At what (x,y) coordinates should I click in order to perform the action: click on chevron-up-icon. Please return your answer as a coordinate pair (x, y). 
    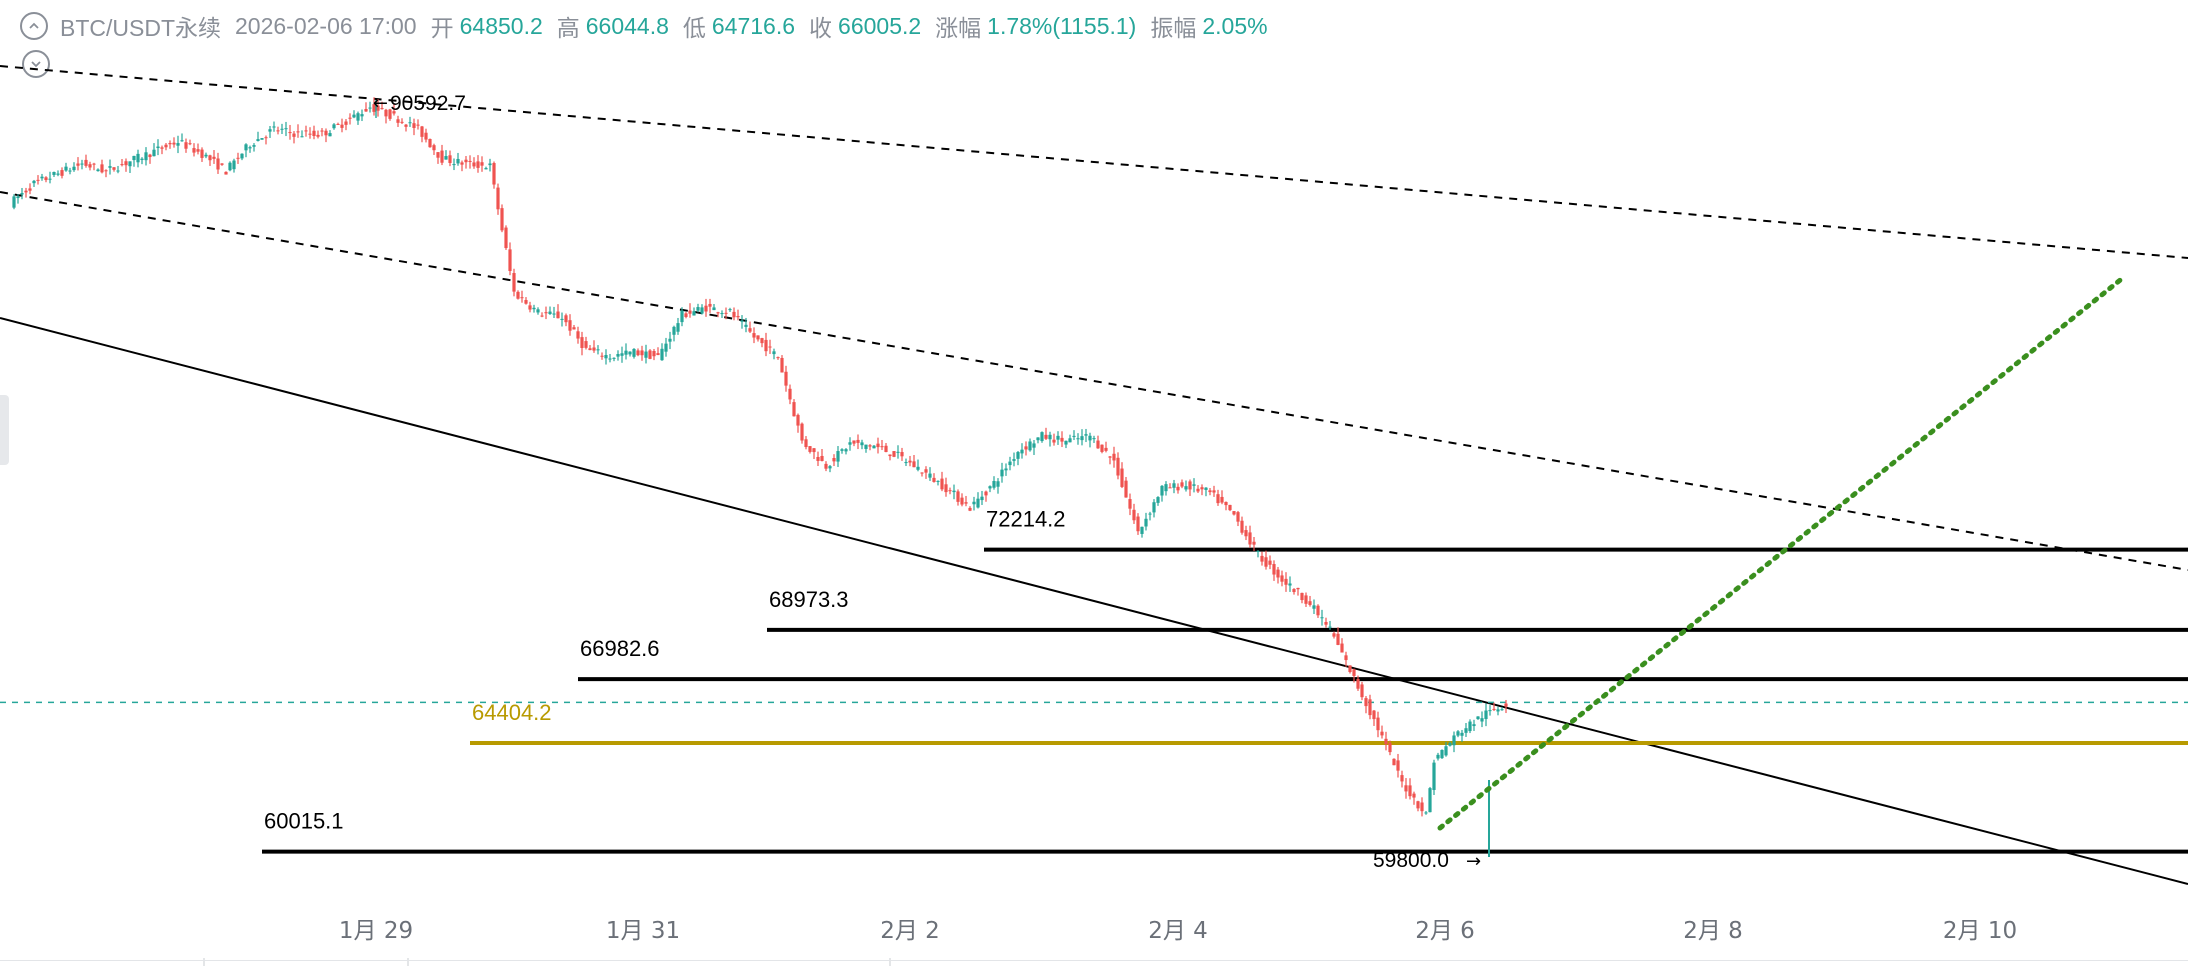
    Looking at the image, I should click on (34, 26).